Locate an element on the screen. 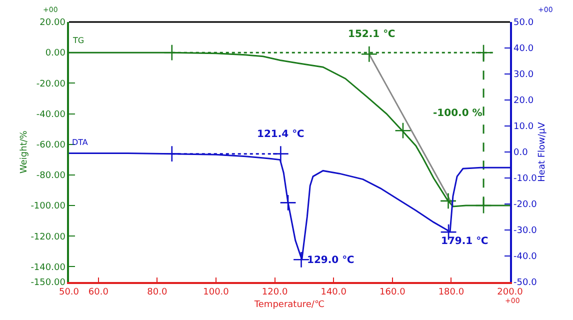  y-tick-label: 0.00 is located at coordinates (55, 53).